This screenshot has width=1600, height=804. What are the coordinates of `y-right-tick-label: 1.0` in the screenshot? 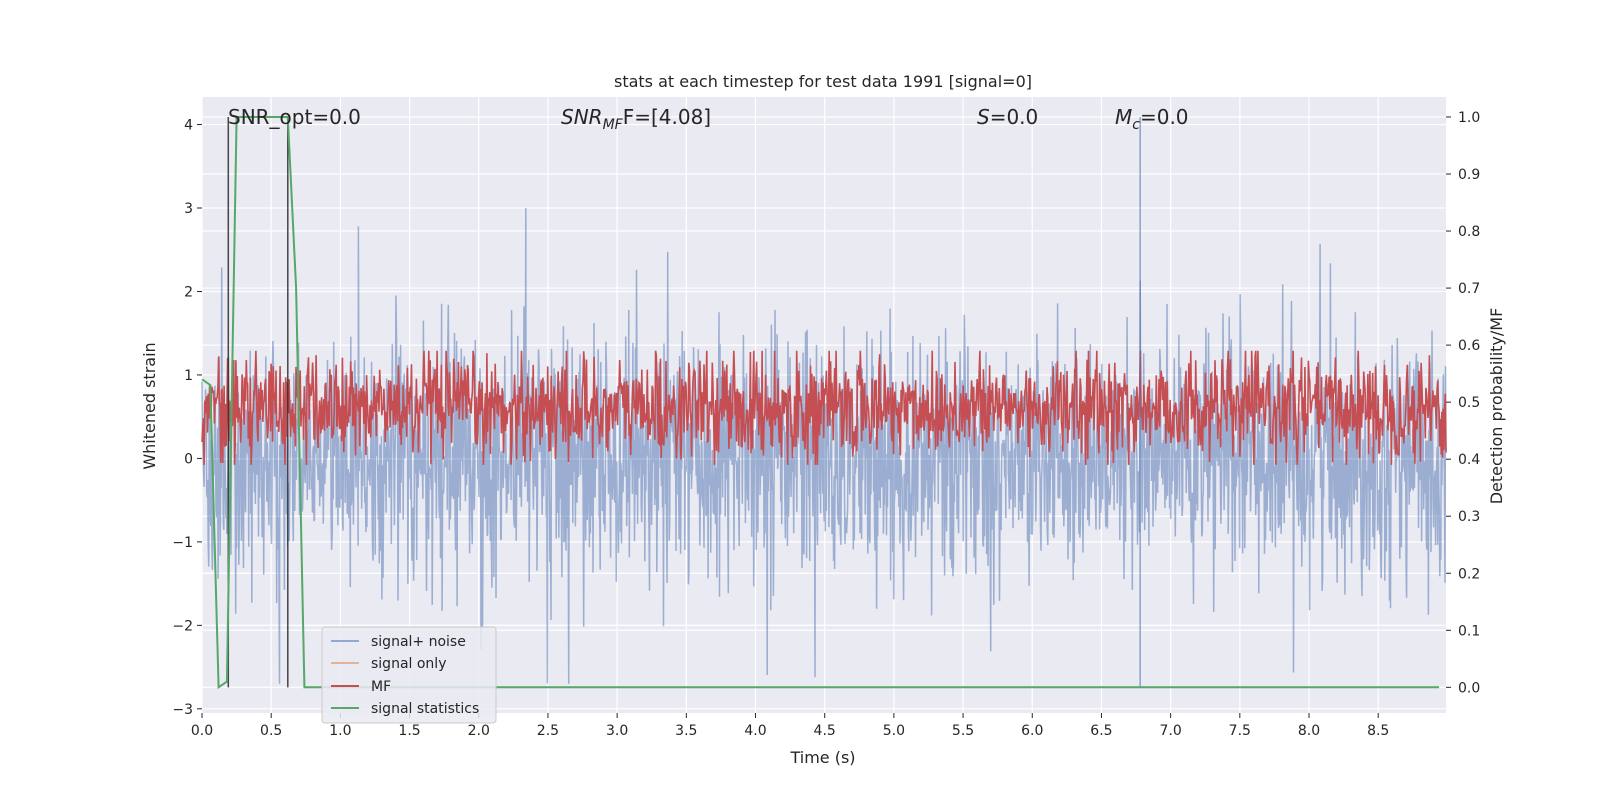 It's located at (1469, 118).